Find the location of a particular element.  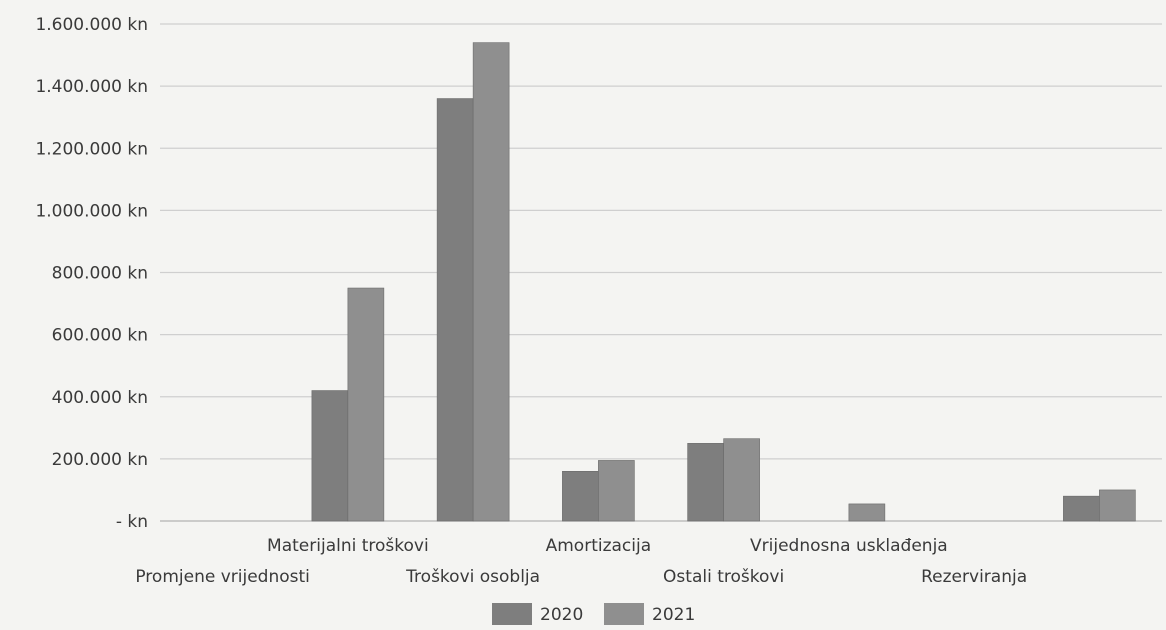

category-label: Rezerviranja is located at coordinates (974, 577).